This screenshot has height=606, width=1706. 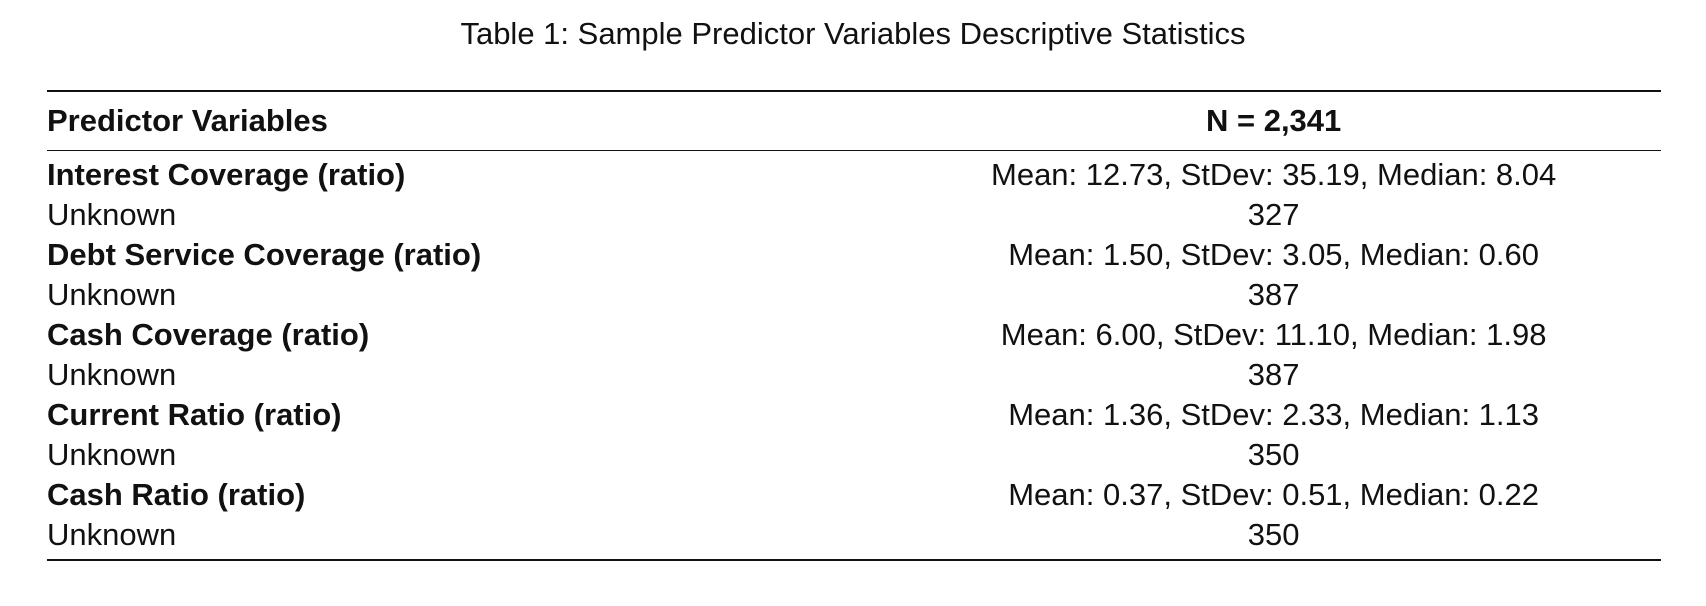 I want to click on row-label: Debt Service Coverage (ratio), so click(x=264, y=254).